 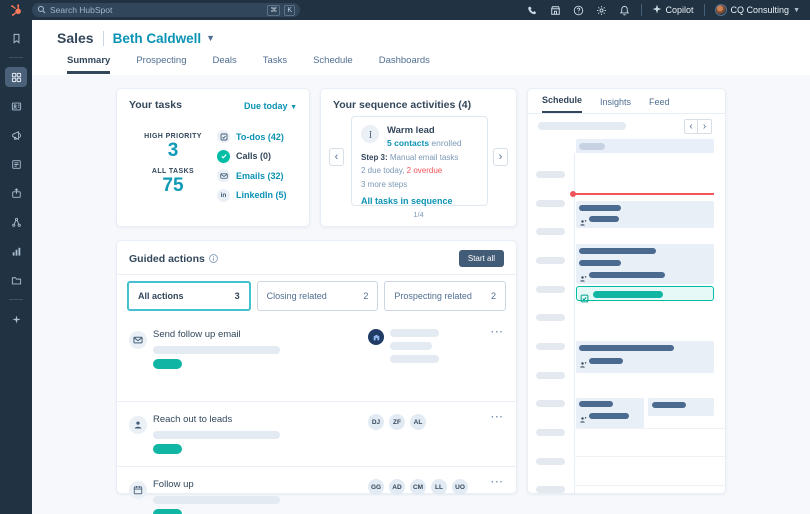 I want to click on help-icon, so click(x=578, y=10).